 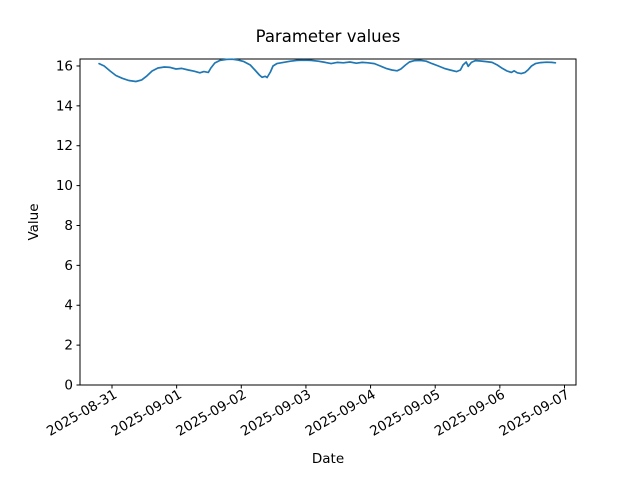 I want to click on x-tick-label: 2025-08-31, so click(x=82, y=413).